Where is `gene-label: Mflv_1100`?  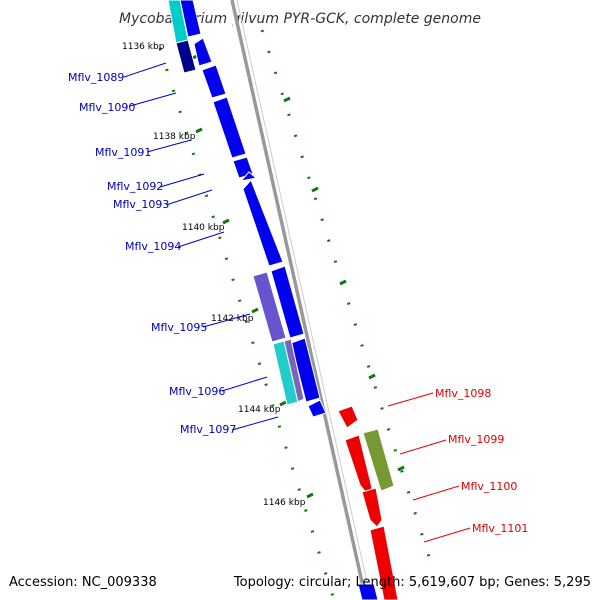
gene-label: Mflv_1100 is located at coordinates (489, 486).